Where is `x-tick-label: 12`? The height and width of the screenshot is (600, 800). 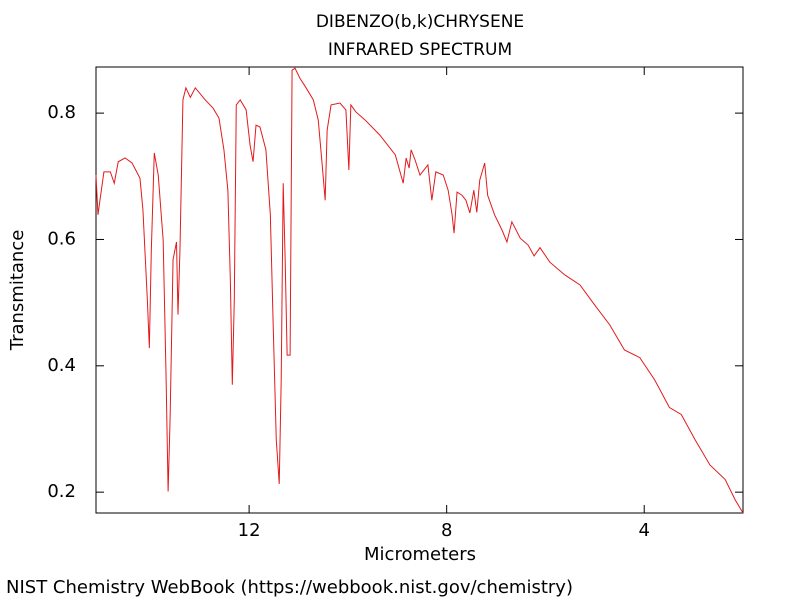 x-tick-label: 12 is located at coordinates (249, 530).